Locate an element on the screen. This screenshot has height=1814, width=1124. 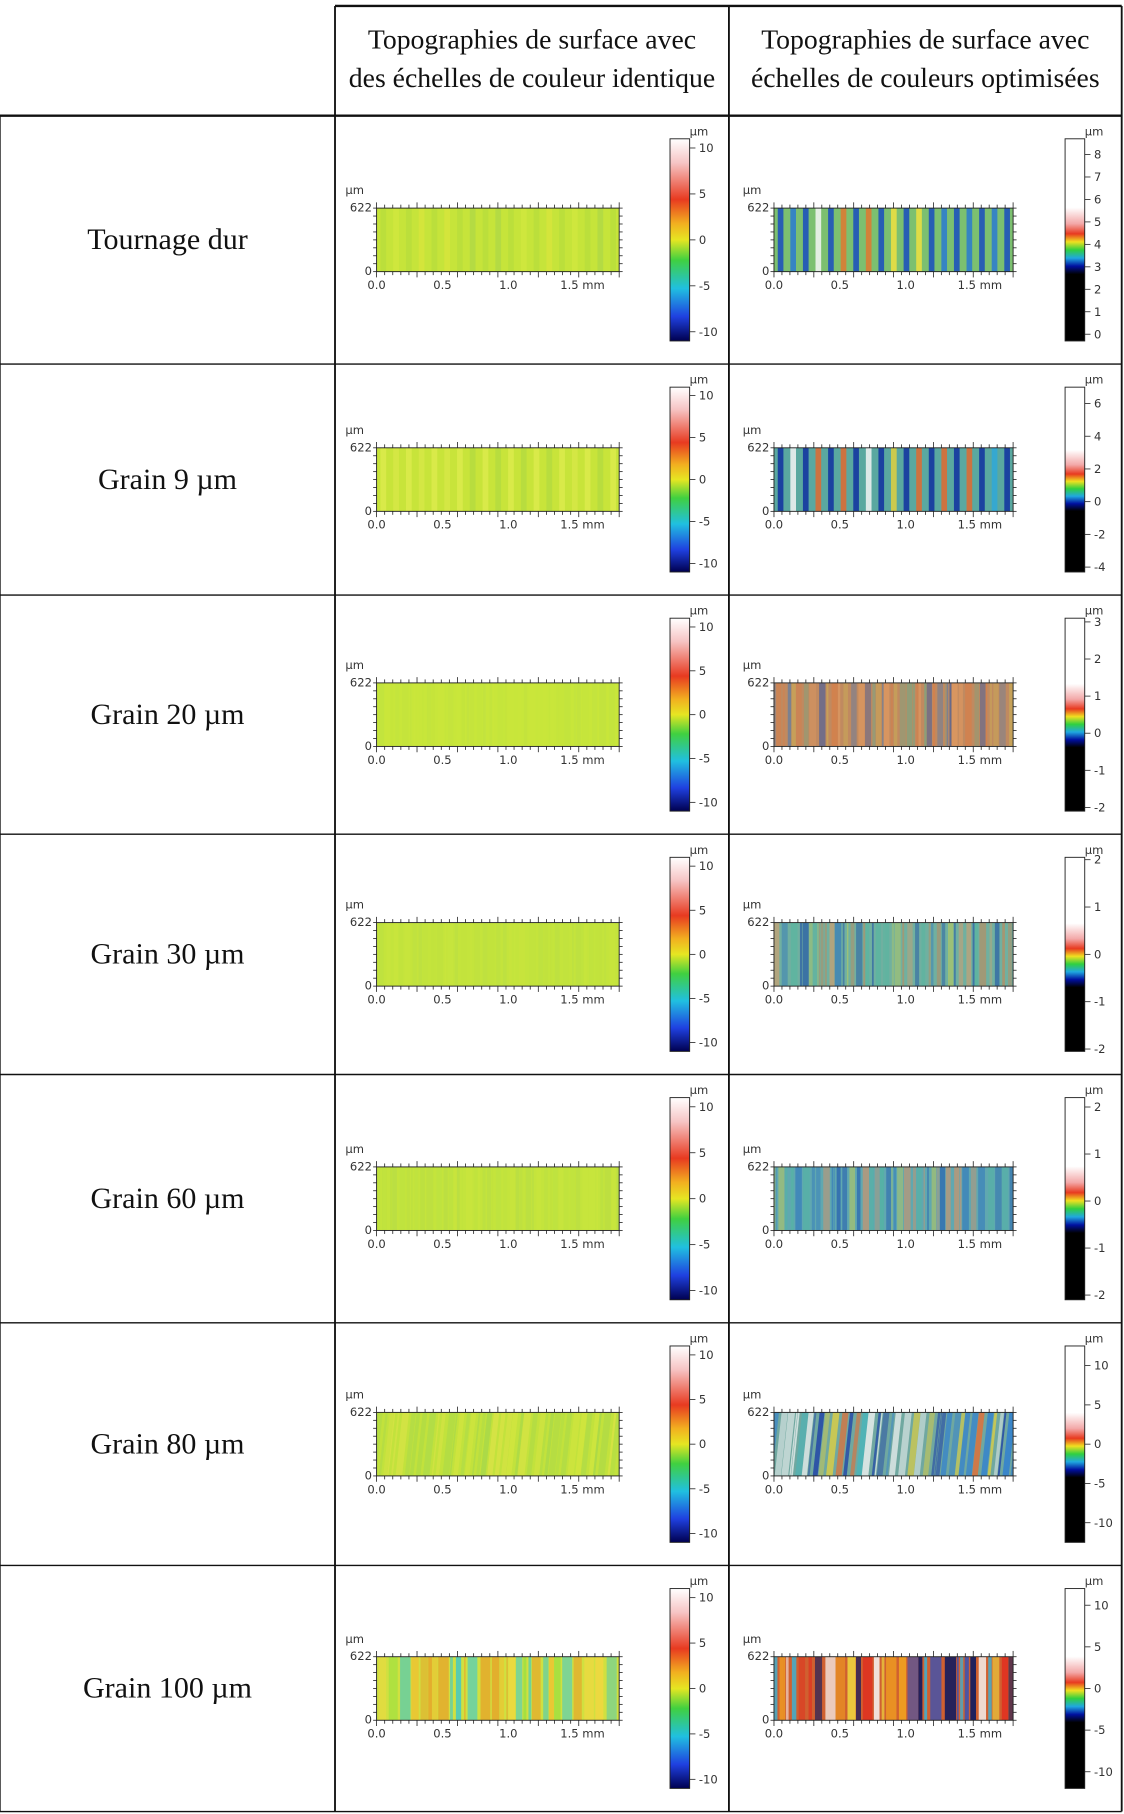
colorbar-tick-label: 0 is located at coordinates (702, 480).